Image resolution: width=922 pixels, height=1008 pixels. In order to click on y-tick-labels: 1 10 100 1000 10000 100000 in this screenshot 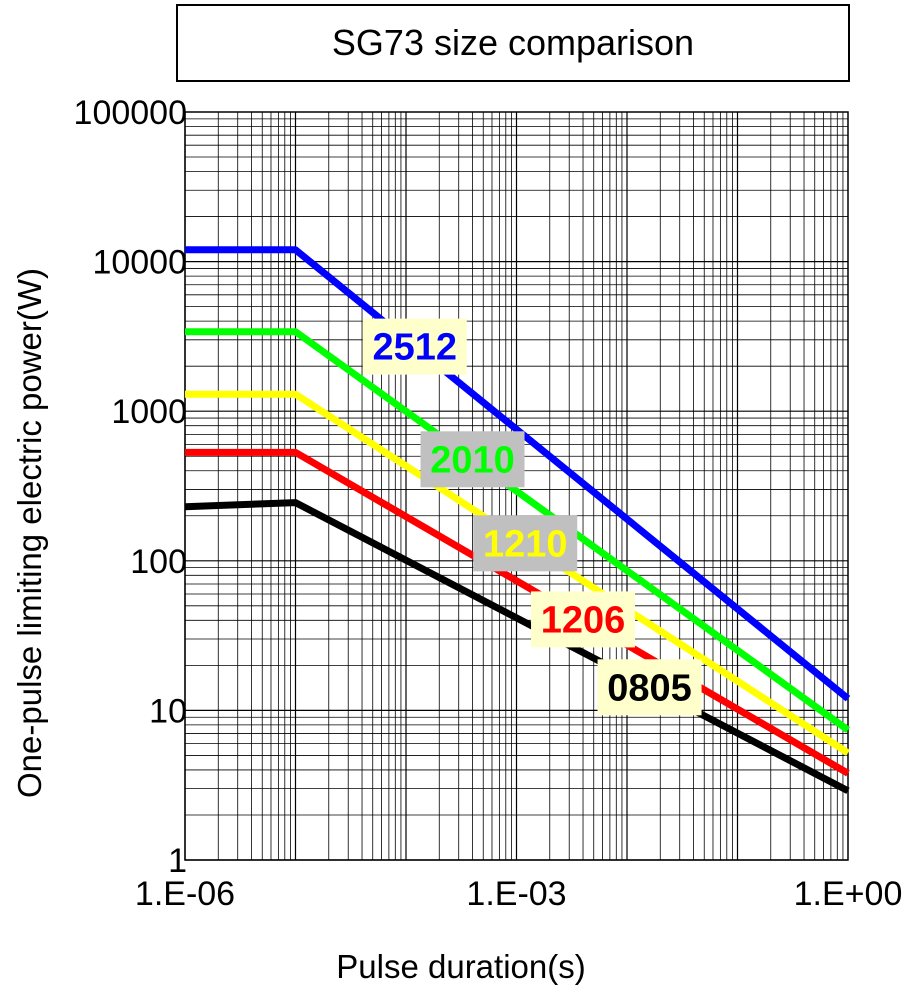, I will do `click(130, 487)`.